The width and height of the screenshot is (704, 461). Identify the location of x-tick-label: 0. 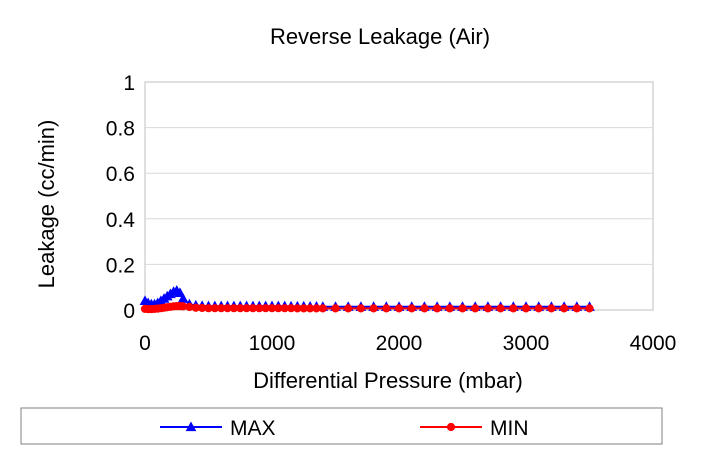
(145, 343).